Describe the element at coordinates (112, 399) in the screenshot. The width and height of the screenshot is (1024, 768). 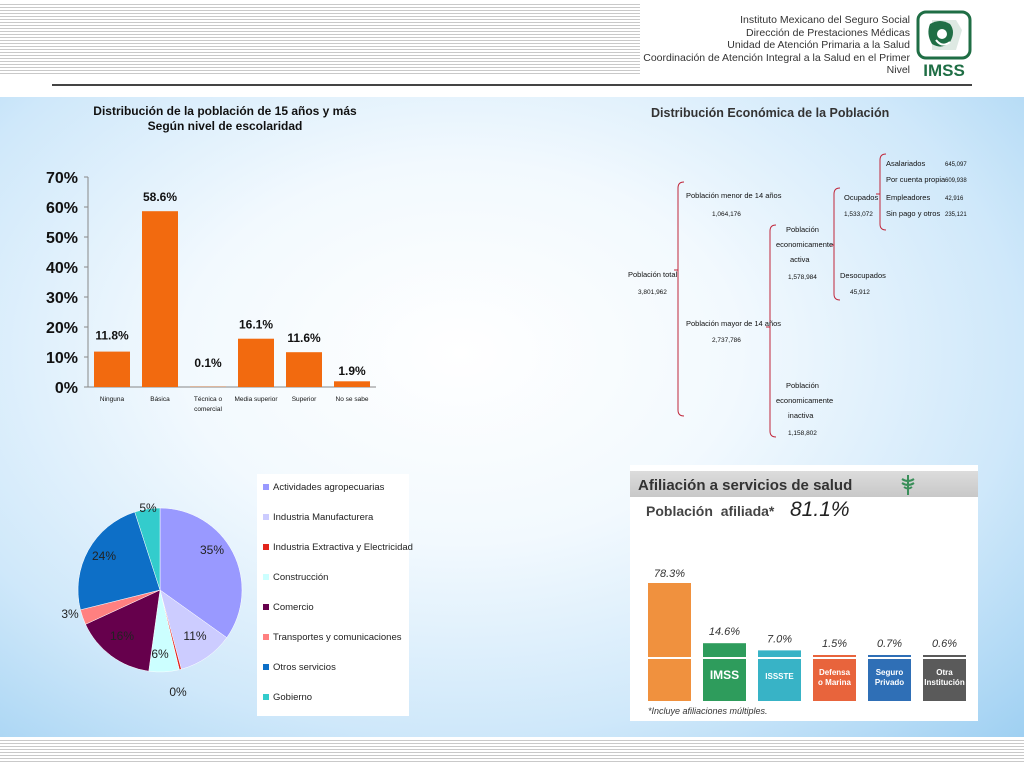
I see `x-tick-label: Ninguna` at that location.